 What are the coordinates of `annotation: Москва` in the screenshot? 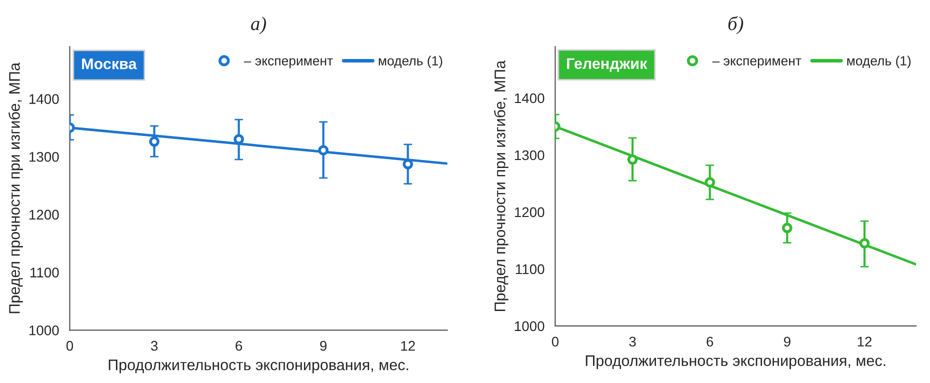 It's located at (109, 64).